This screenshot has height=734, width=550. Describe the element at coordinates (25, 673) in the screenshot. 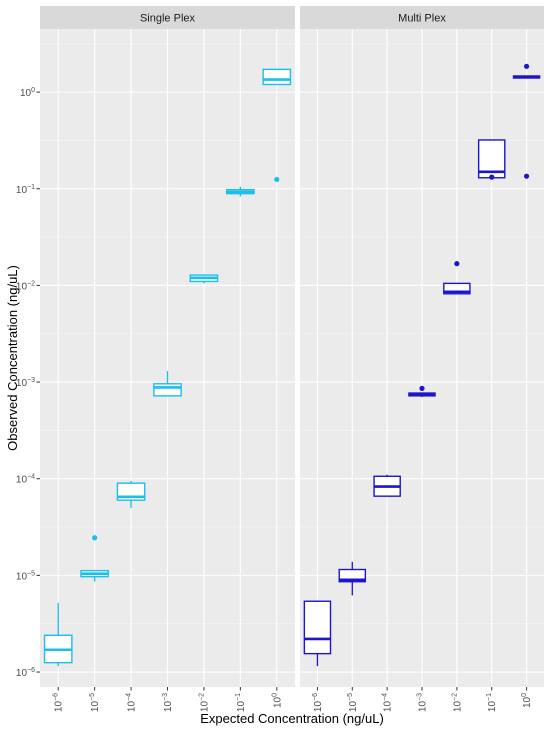

I see `y-tick-label: 10⁻⁶` at that location.